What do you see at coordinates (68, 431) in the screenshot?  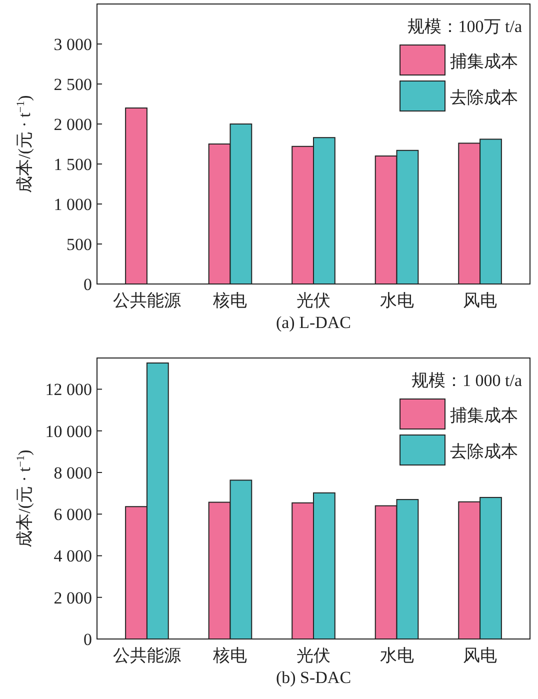 I see `y-tick-label: 10 000` at bounding box center [68, 431].